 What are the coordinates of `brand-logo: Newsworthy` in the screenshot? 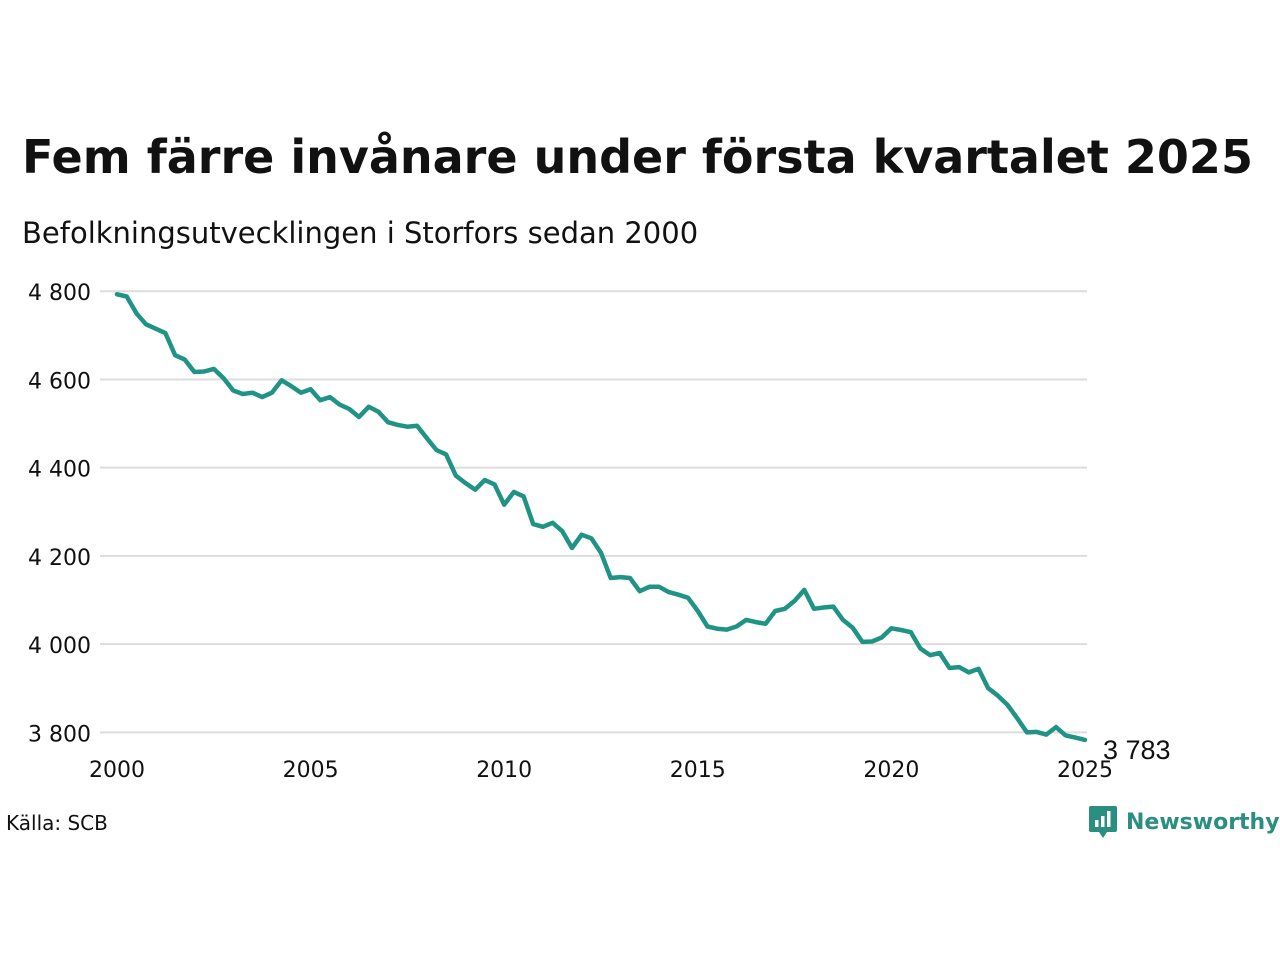 It's located at (1184, 822).